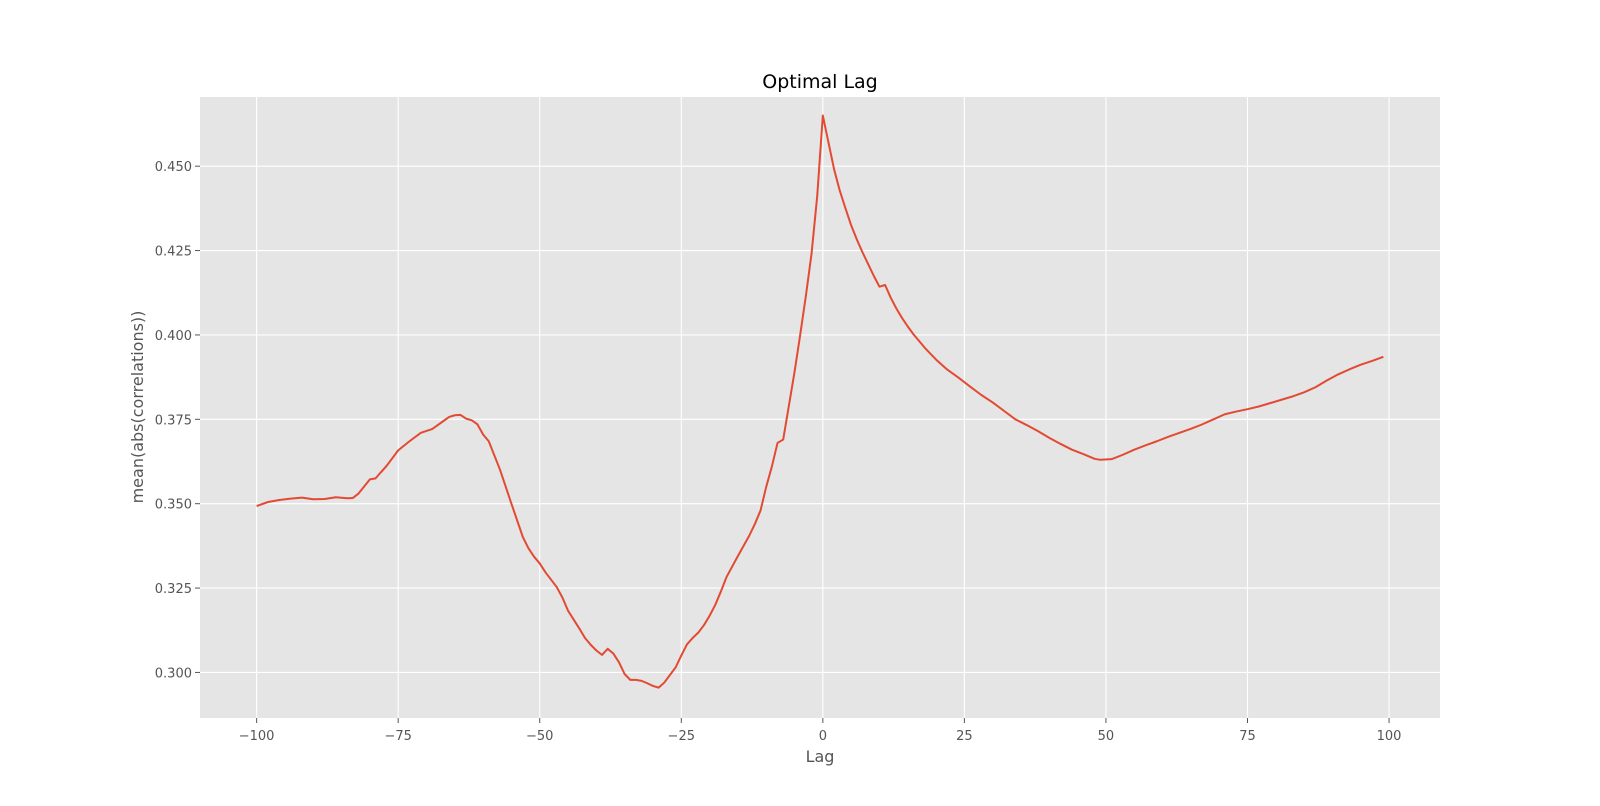 Image resolution: width=1600 pixels, height=806 pixels. Describe the element at coordinates (173, 336) in the screenshot. I see `y-tick-label: 0.400` at that location.